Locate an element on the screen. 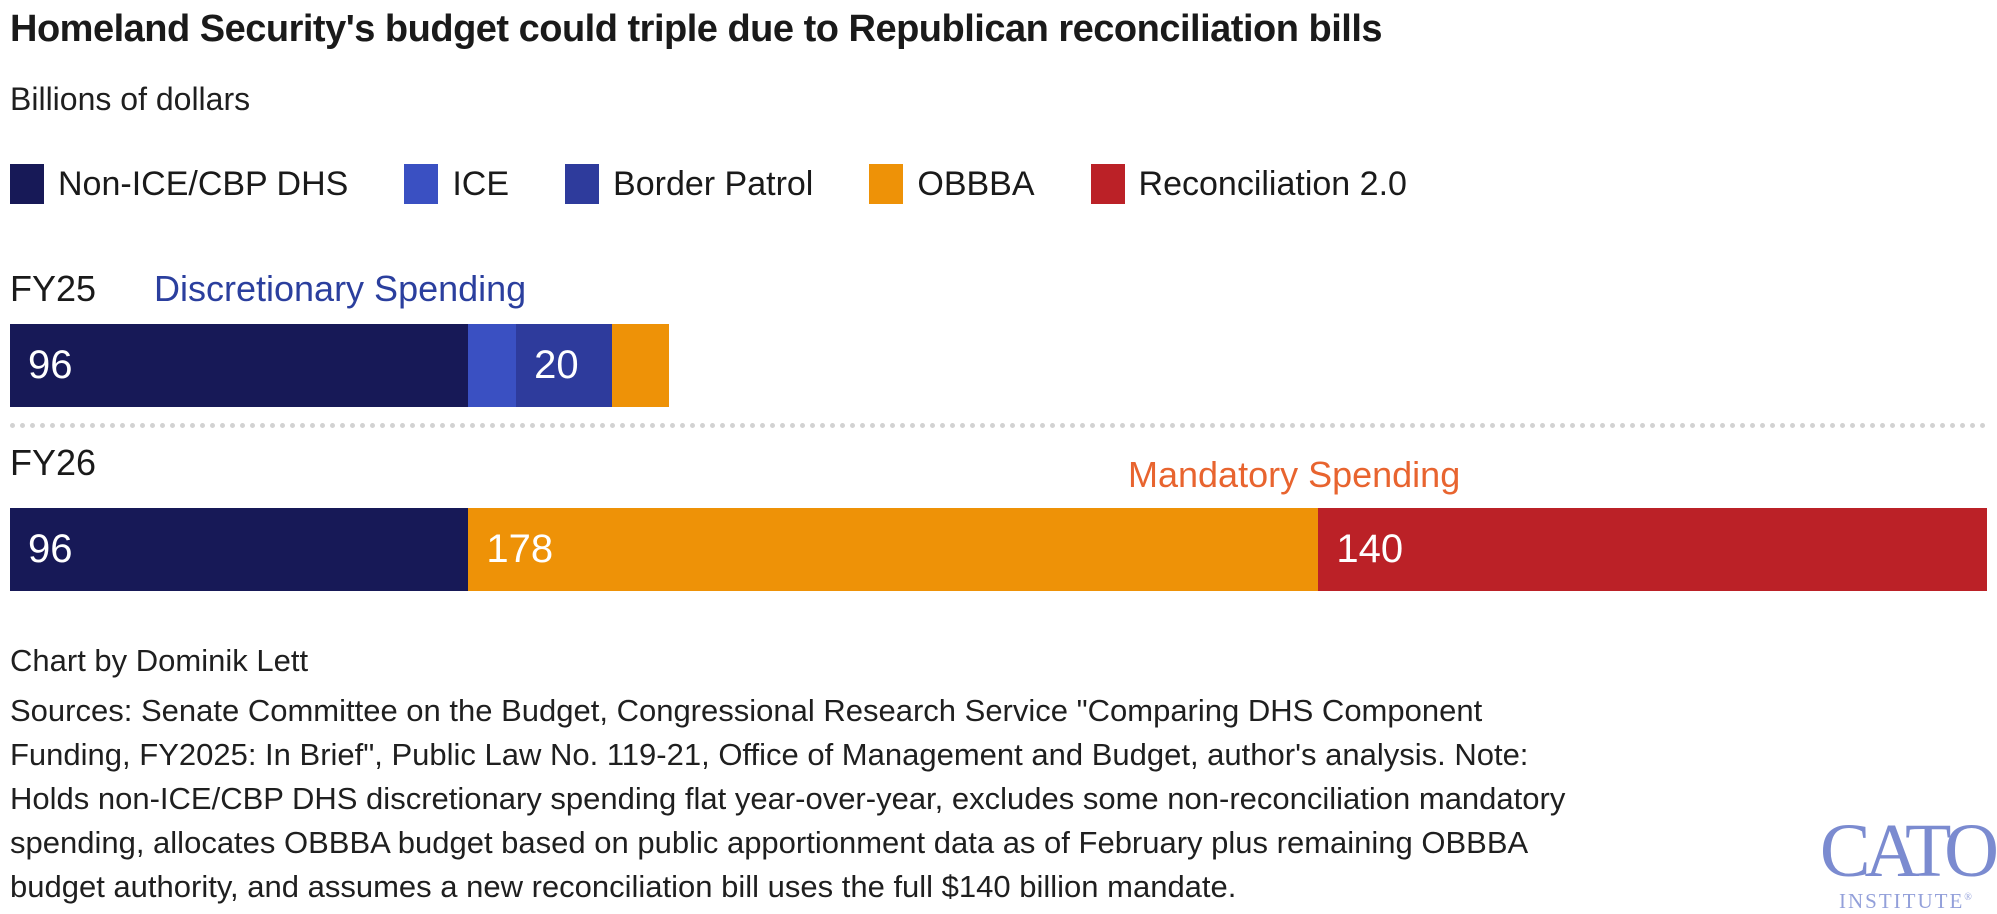 The width and height of the screenshot is (1997, 914). legend-item: Reconciliation 2.0 is located at coordinates (1248, 184).